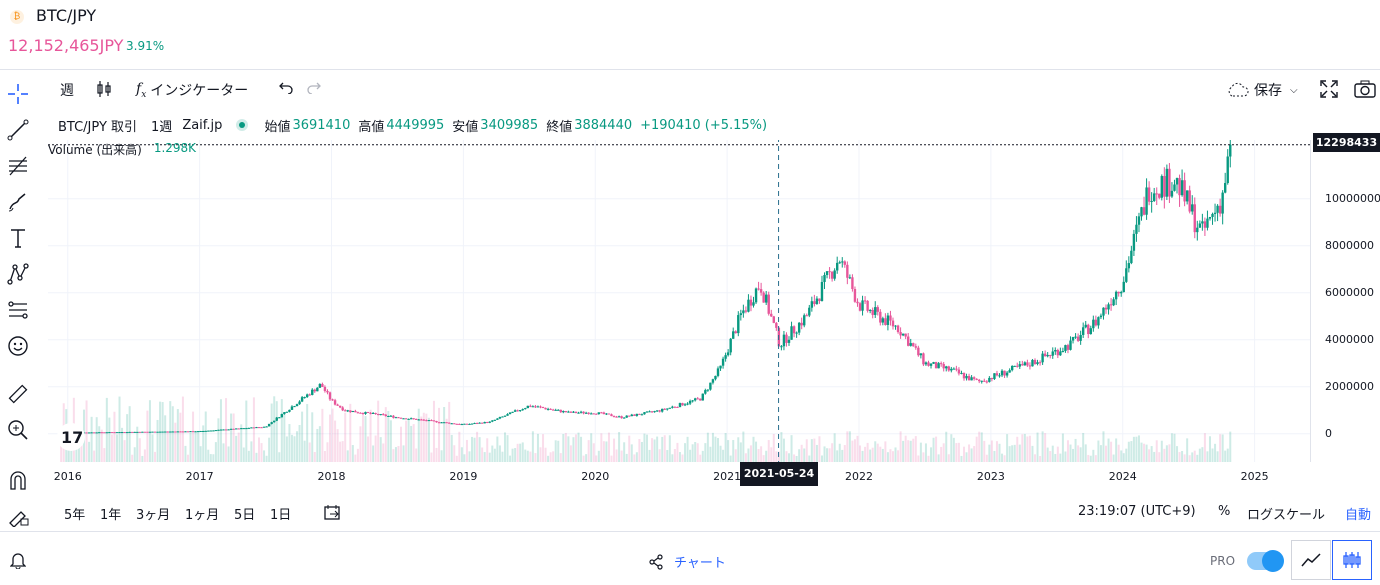 The image size is (1380, 585). What do you see at coordinates (18, 394) in the screenshot?
I see `ruler-icon` at bounding box center [18, 394].